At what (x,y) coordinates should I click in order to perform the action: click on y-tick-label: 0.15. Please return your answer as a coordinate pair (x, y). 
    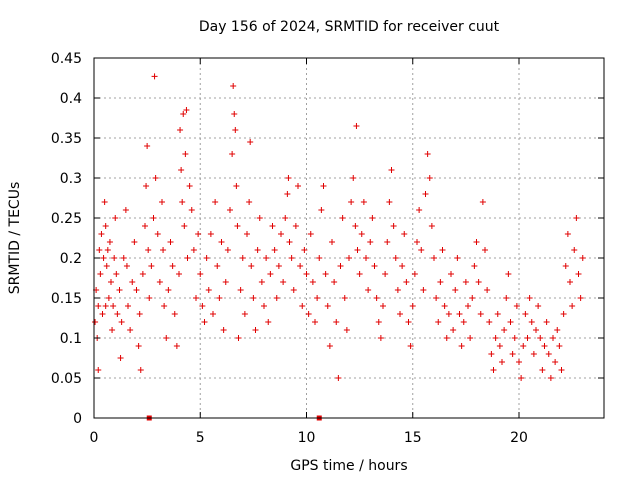
    Looking at the image, I should click on (66, 299).